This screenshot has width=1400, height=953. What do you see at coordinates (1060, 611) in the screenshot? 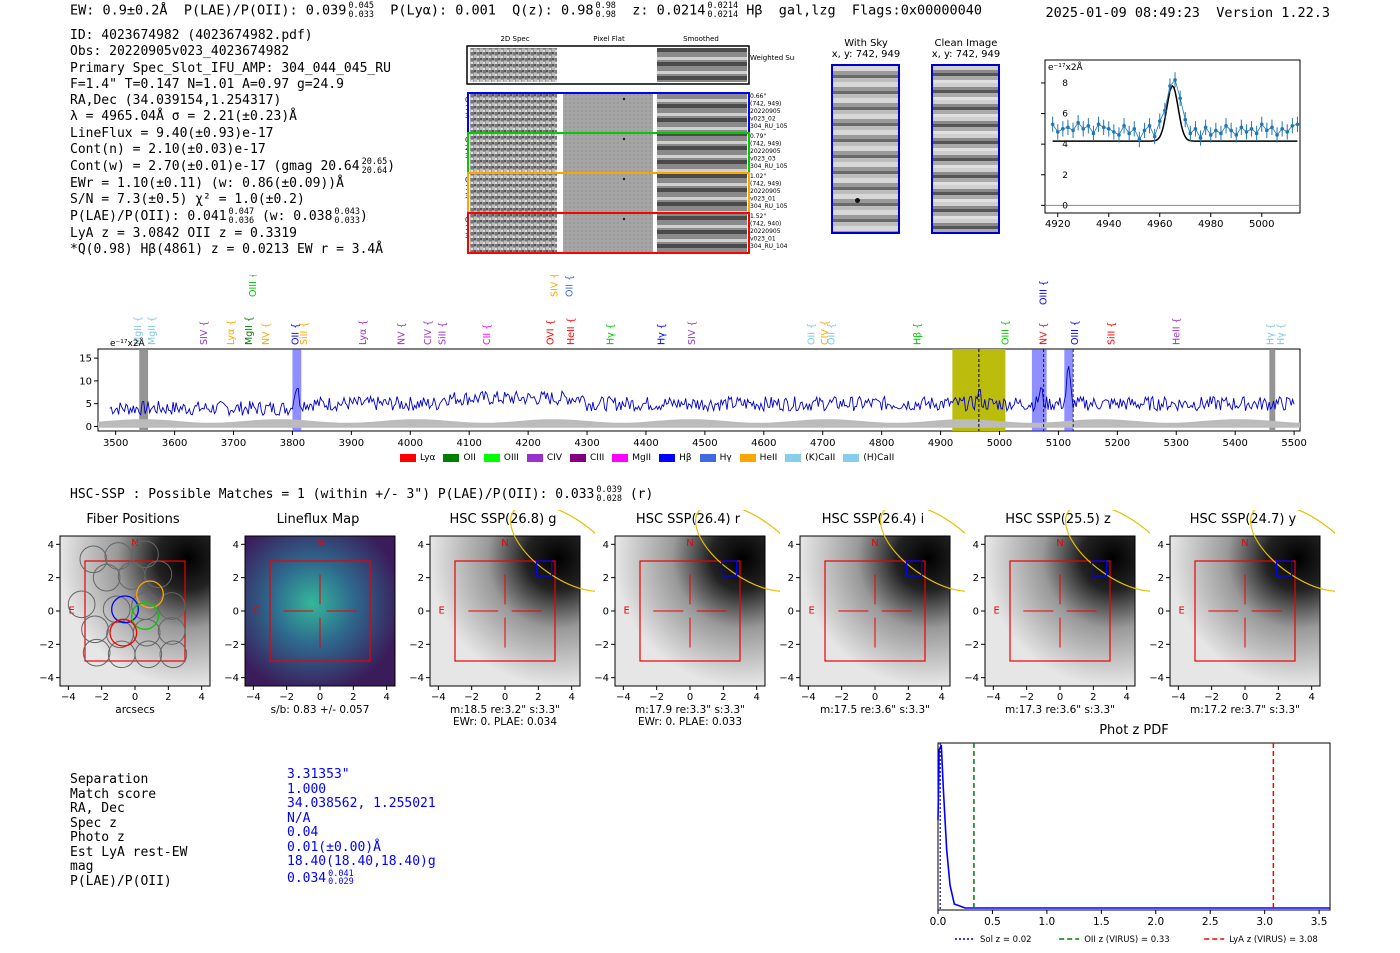
I see `hsc-cutout-image` at bounding box center [1060, 611].